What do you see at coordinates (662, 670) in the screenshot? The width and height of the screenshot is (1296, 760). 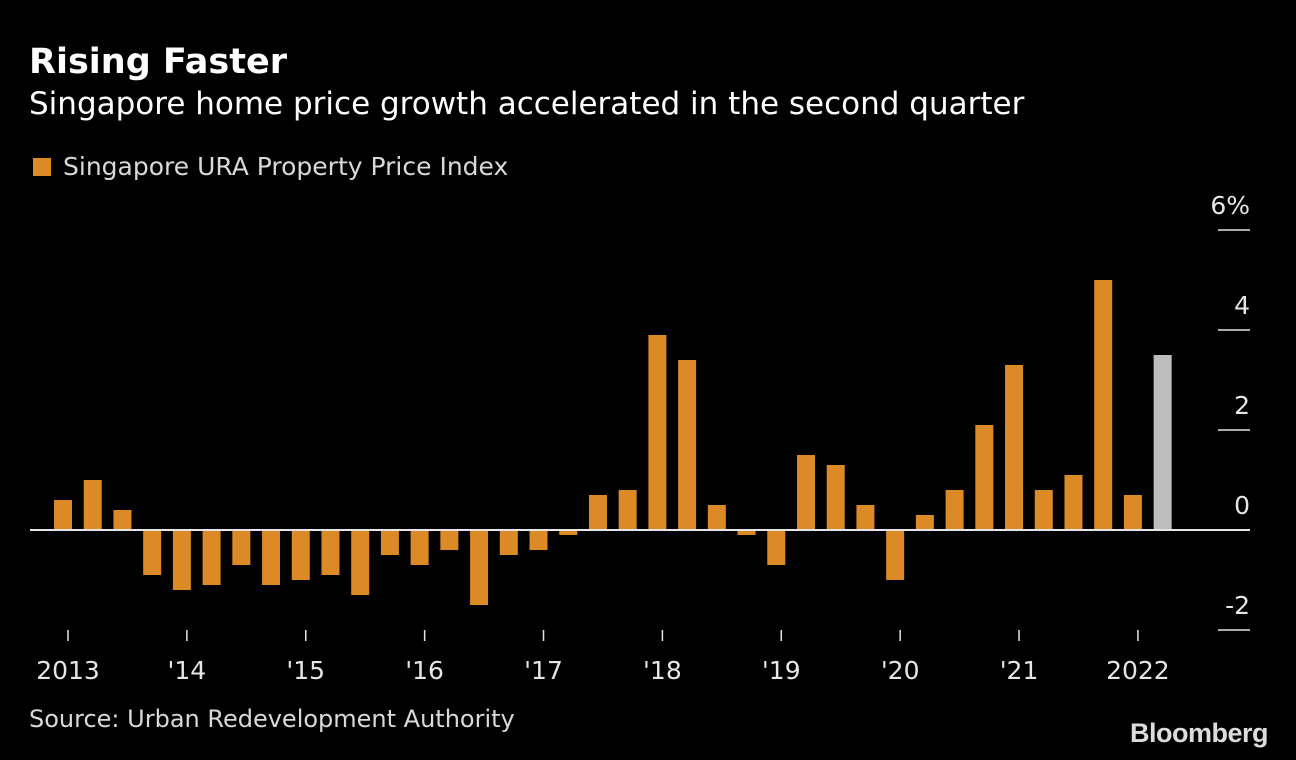 I see `x-tick-label: '18` at bounding box center [662, 670].